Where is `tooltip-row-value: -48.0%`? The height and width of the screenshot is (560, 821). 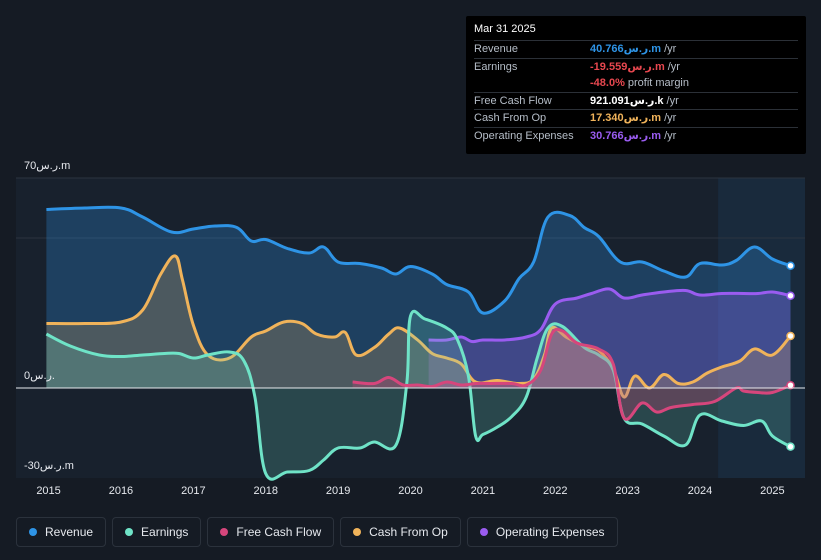 tooltip-row-value: -48.0% is located at coordinates (607, 83).